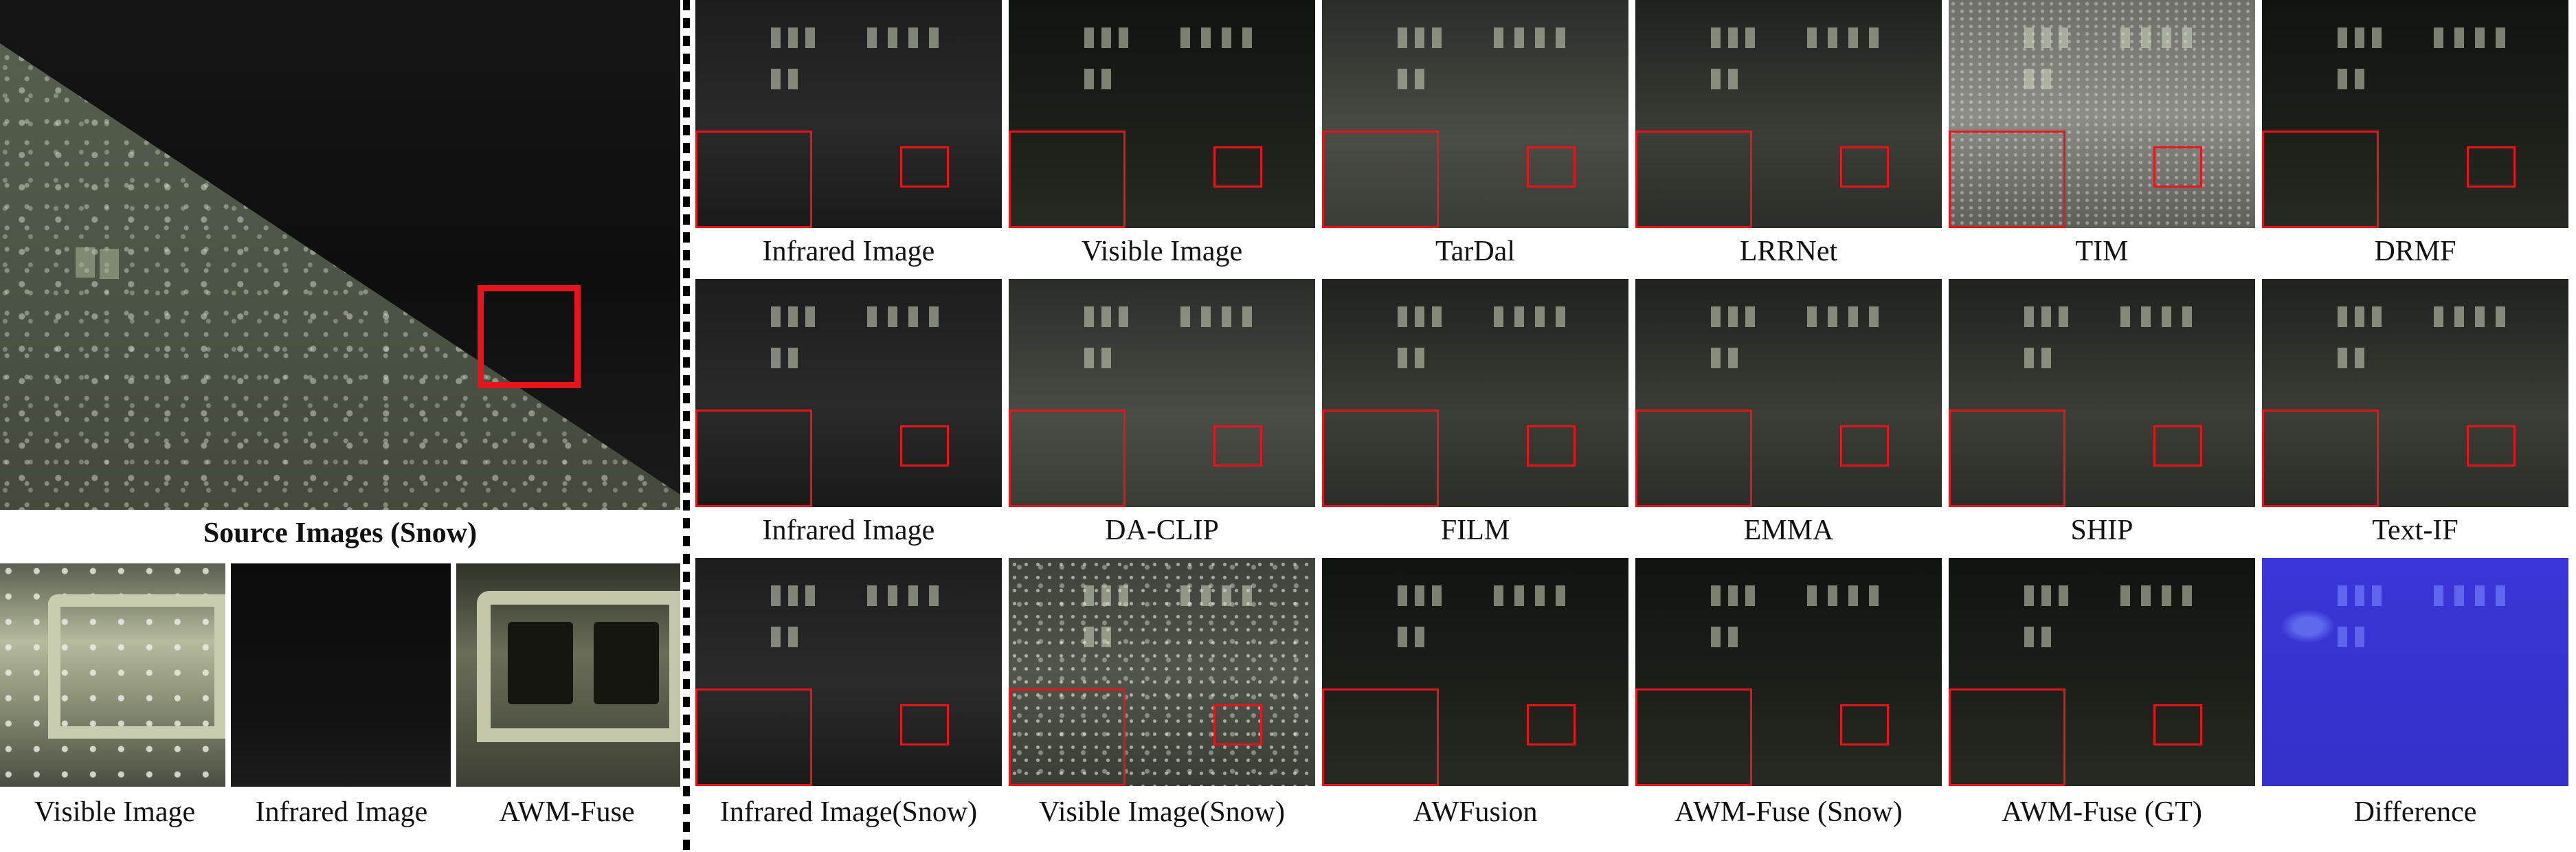 The height and width of the screenshot is (852, 2576). I want to click on crop-label-infrared: Infrared Image, so click(341, 812).